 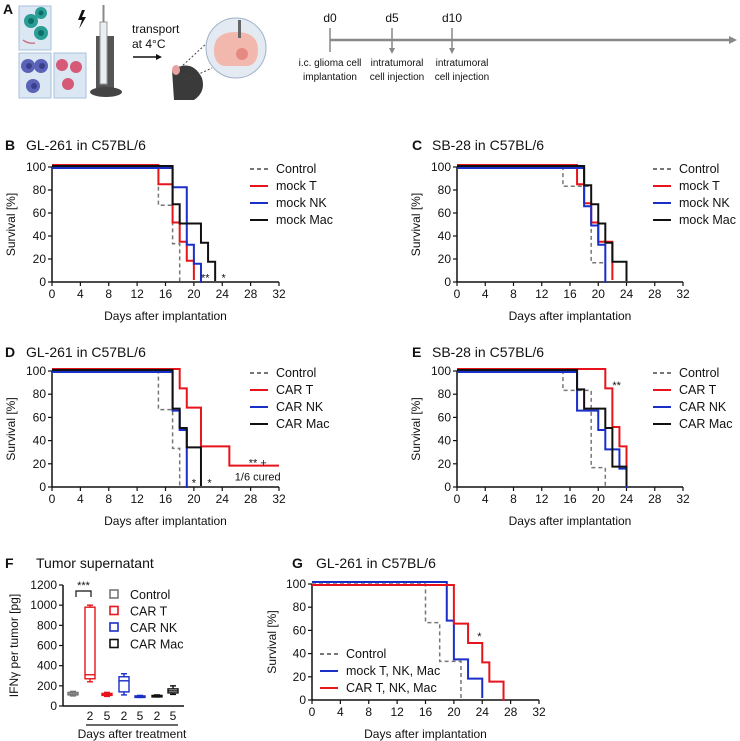 What do you see at coordinates (106, 51) in the screenshot?
I see `electroporator-device` at bounding box center [106, 51].